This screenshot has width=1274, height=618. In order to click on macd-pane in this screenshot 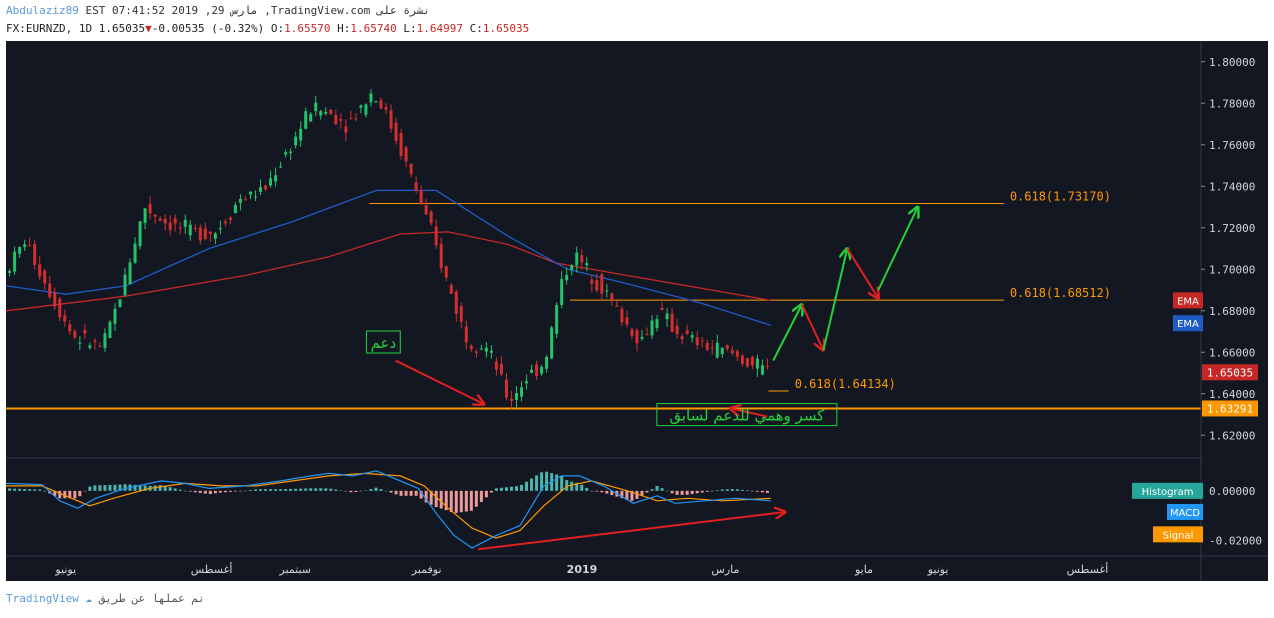, I will do `click(395, 510)`.